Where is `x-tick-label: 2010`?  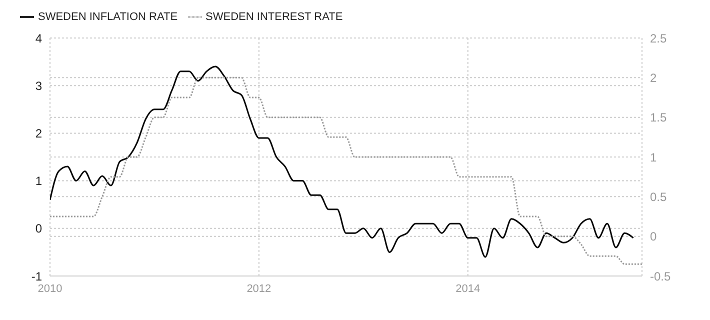
x-tick-label: 2010 is located at coordinates (50, 288).